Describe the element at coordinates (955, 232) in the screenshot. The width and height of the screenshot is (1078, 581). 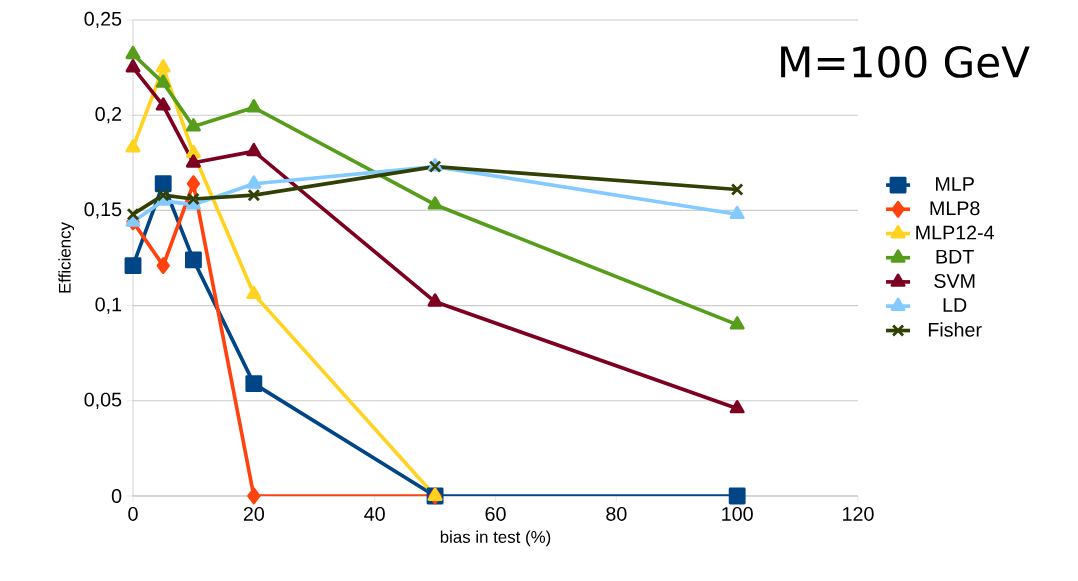
I see `legend-label: MLP12-4` at that location.